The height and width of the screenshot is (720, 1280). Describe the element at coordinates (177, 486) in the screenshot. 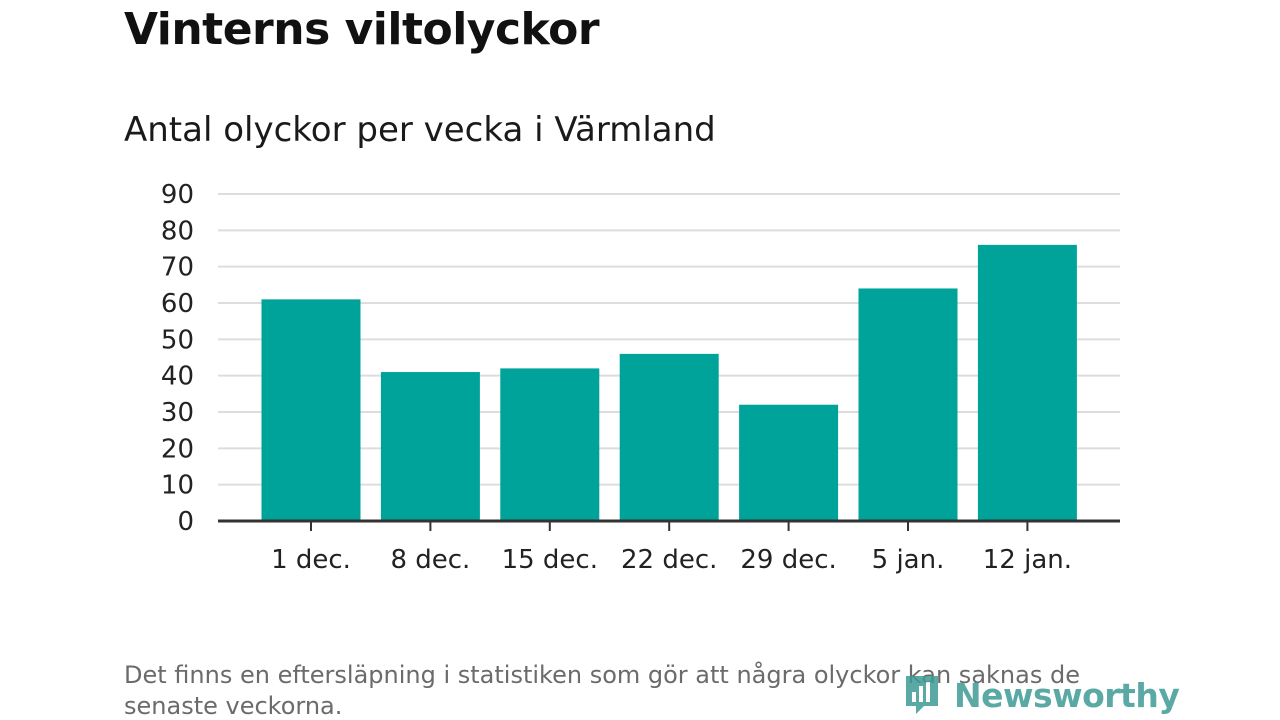

I see `y-tick-label: 10` at that location.